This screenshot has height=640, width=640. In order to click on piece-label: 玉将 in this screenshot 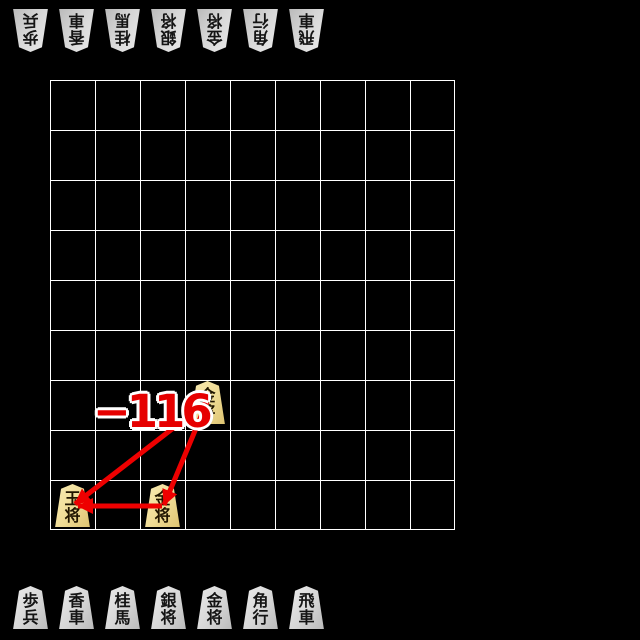, I will do `click(72, 507)`.